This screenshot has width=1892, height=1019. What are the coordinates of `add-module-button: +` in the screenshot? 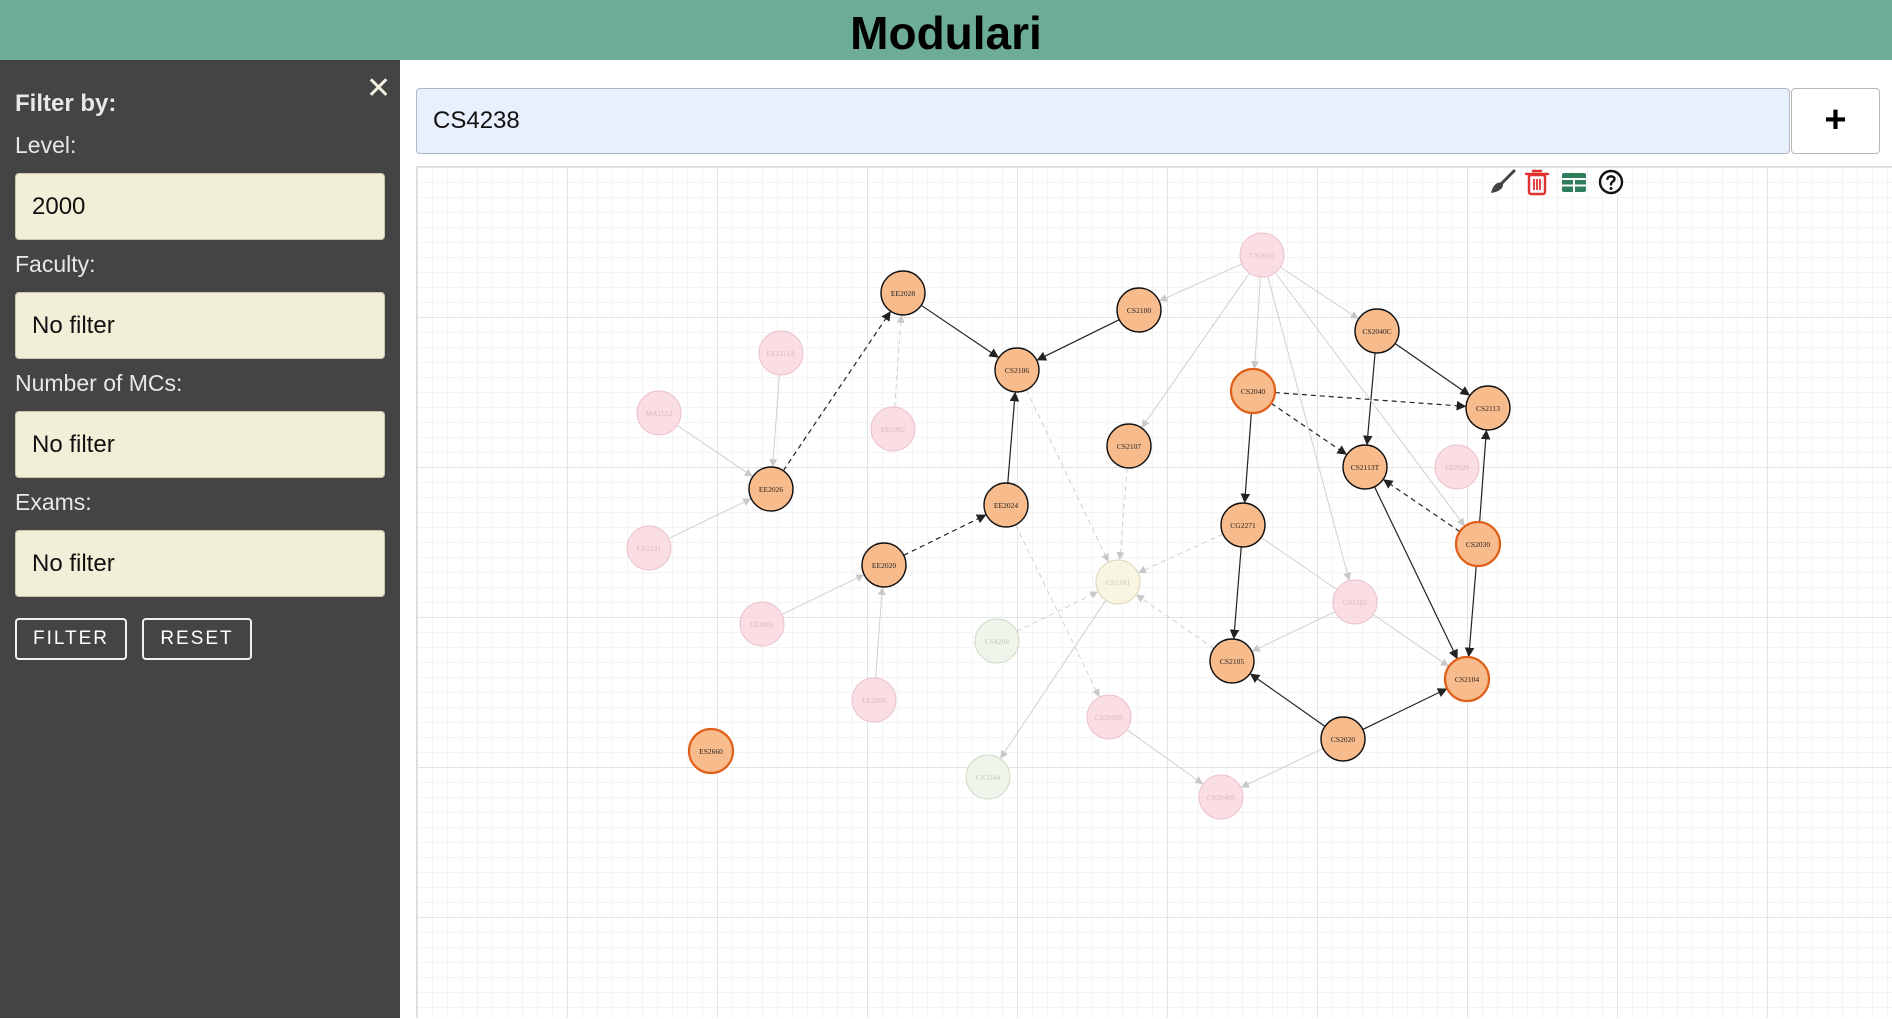 It's located at (1835, 121).